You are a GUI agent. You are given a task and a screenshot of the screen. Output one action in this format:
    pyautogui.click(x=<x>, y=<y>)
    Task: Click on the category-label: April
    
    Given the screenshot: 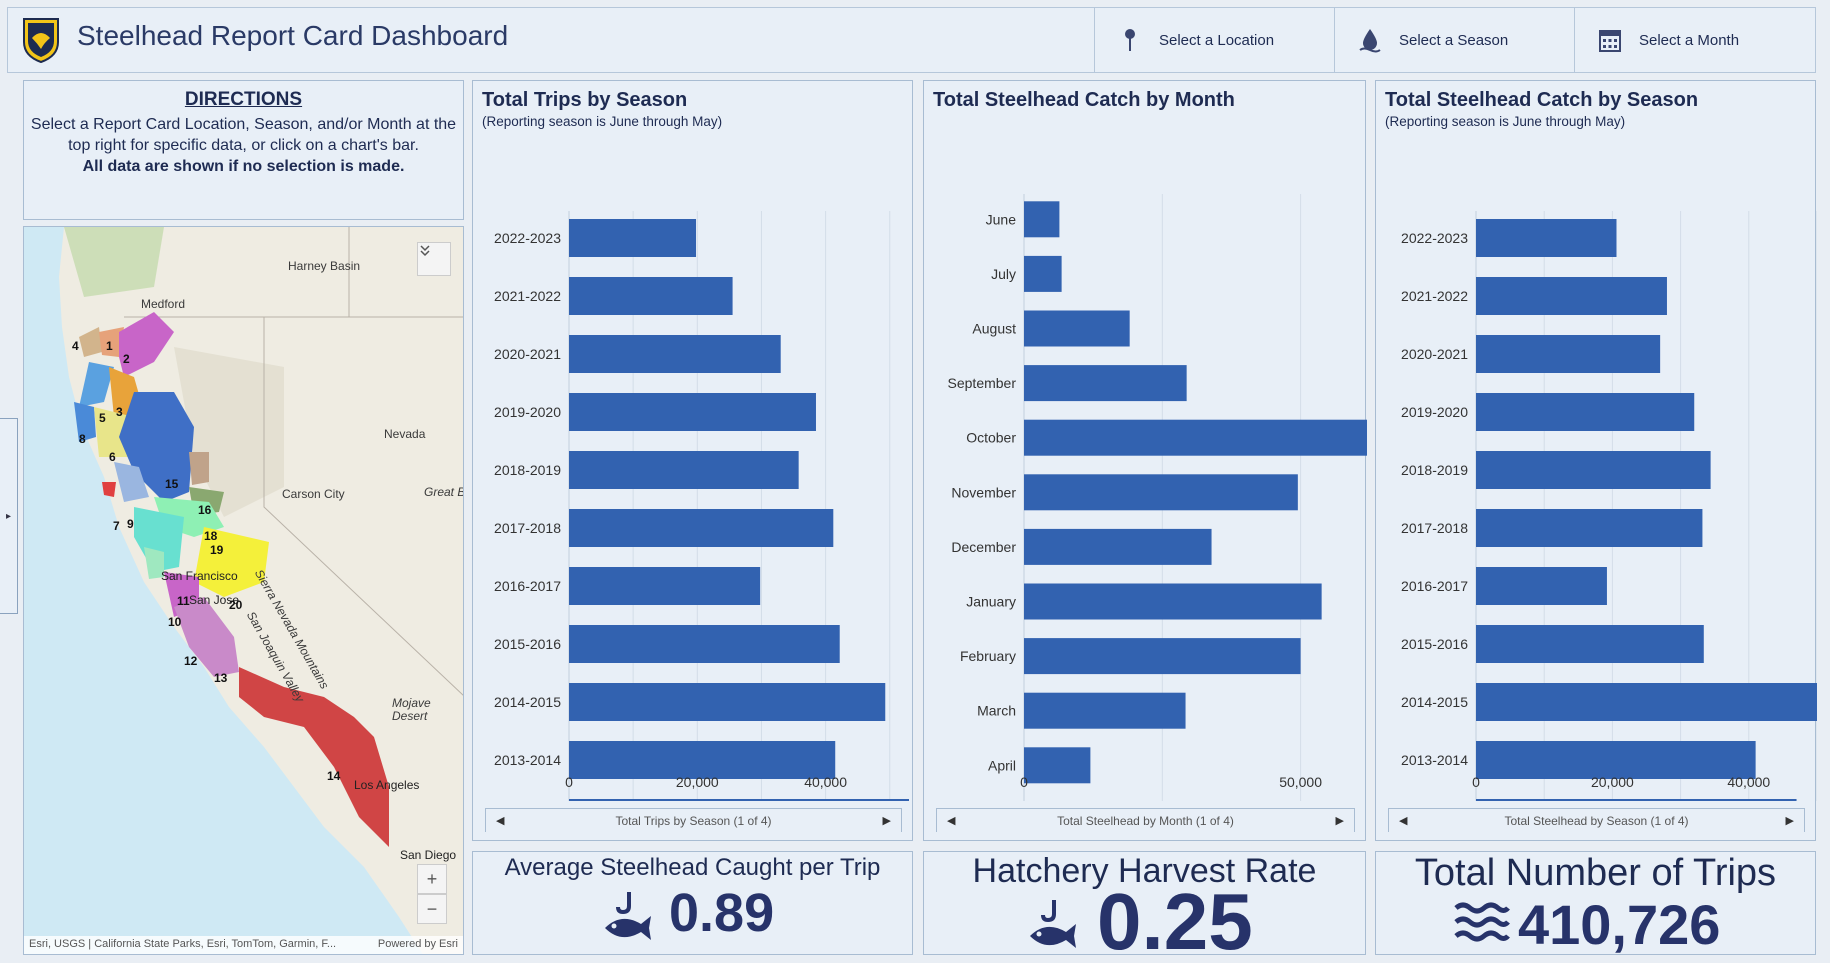 What is the action you would take?
    pyautogui.click(x=1002, y=765)
    